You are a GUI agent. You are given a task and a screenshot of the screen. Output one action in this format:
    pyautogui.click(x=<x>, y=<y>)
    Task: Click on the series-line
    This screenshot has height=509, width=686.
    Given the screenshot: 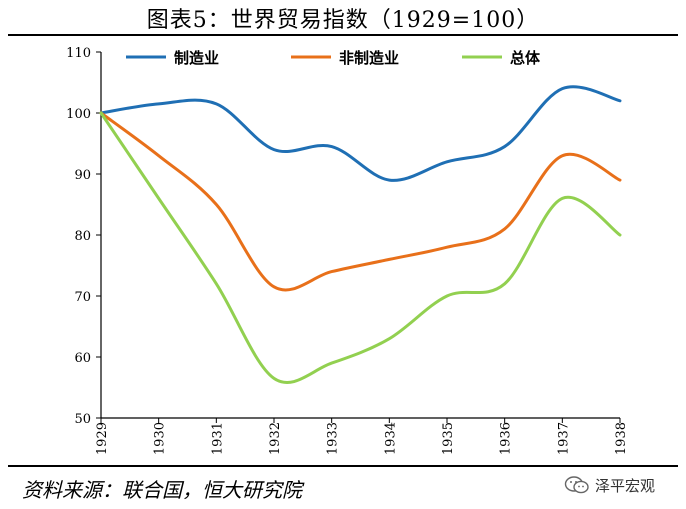 What is the action you would take?
    pyautogui.click(x=360, y=133)
    